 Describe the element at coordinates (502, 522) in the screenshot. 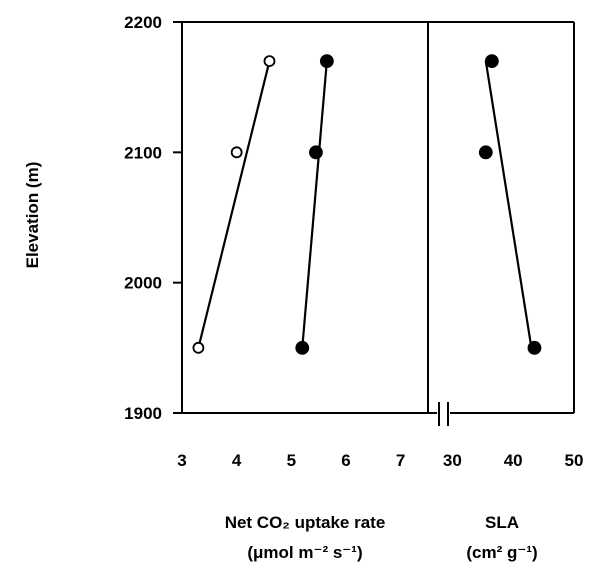

I see `x-axis-label-right: SLA` at that location.